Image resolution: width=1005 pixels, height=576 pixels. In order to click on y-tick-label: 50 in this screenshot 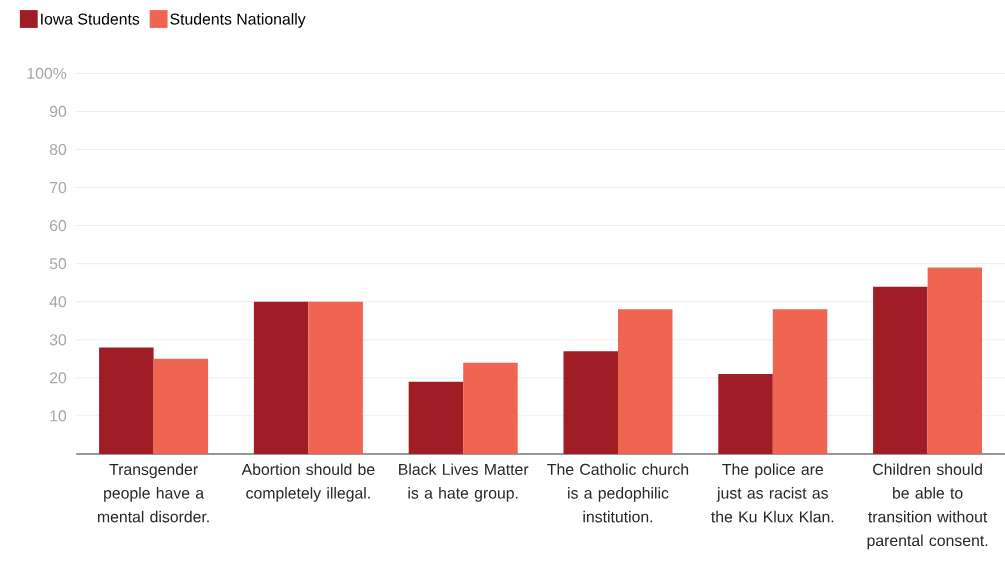, I will do `click(58, 264)`.